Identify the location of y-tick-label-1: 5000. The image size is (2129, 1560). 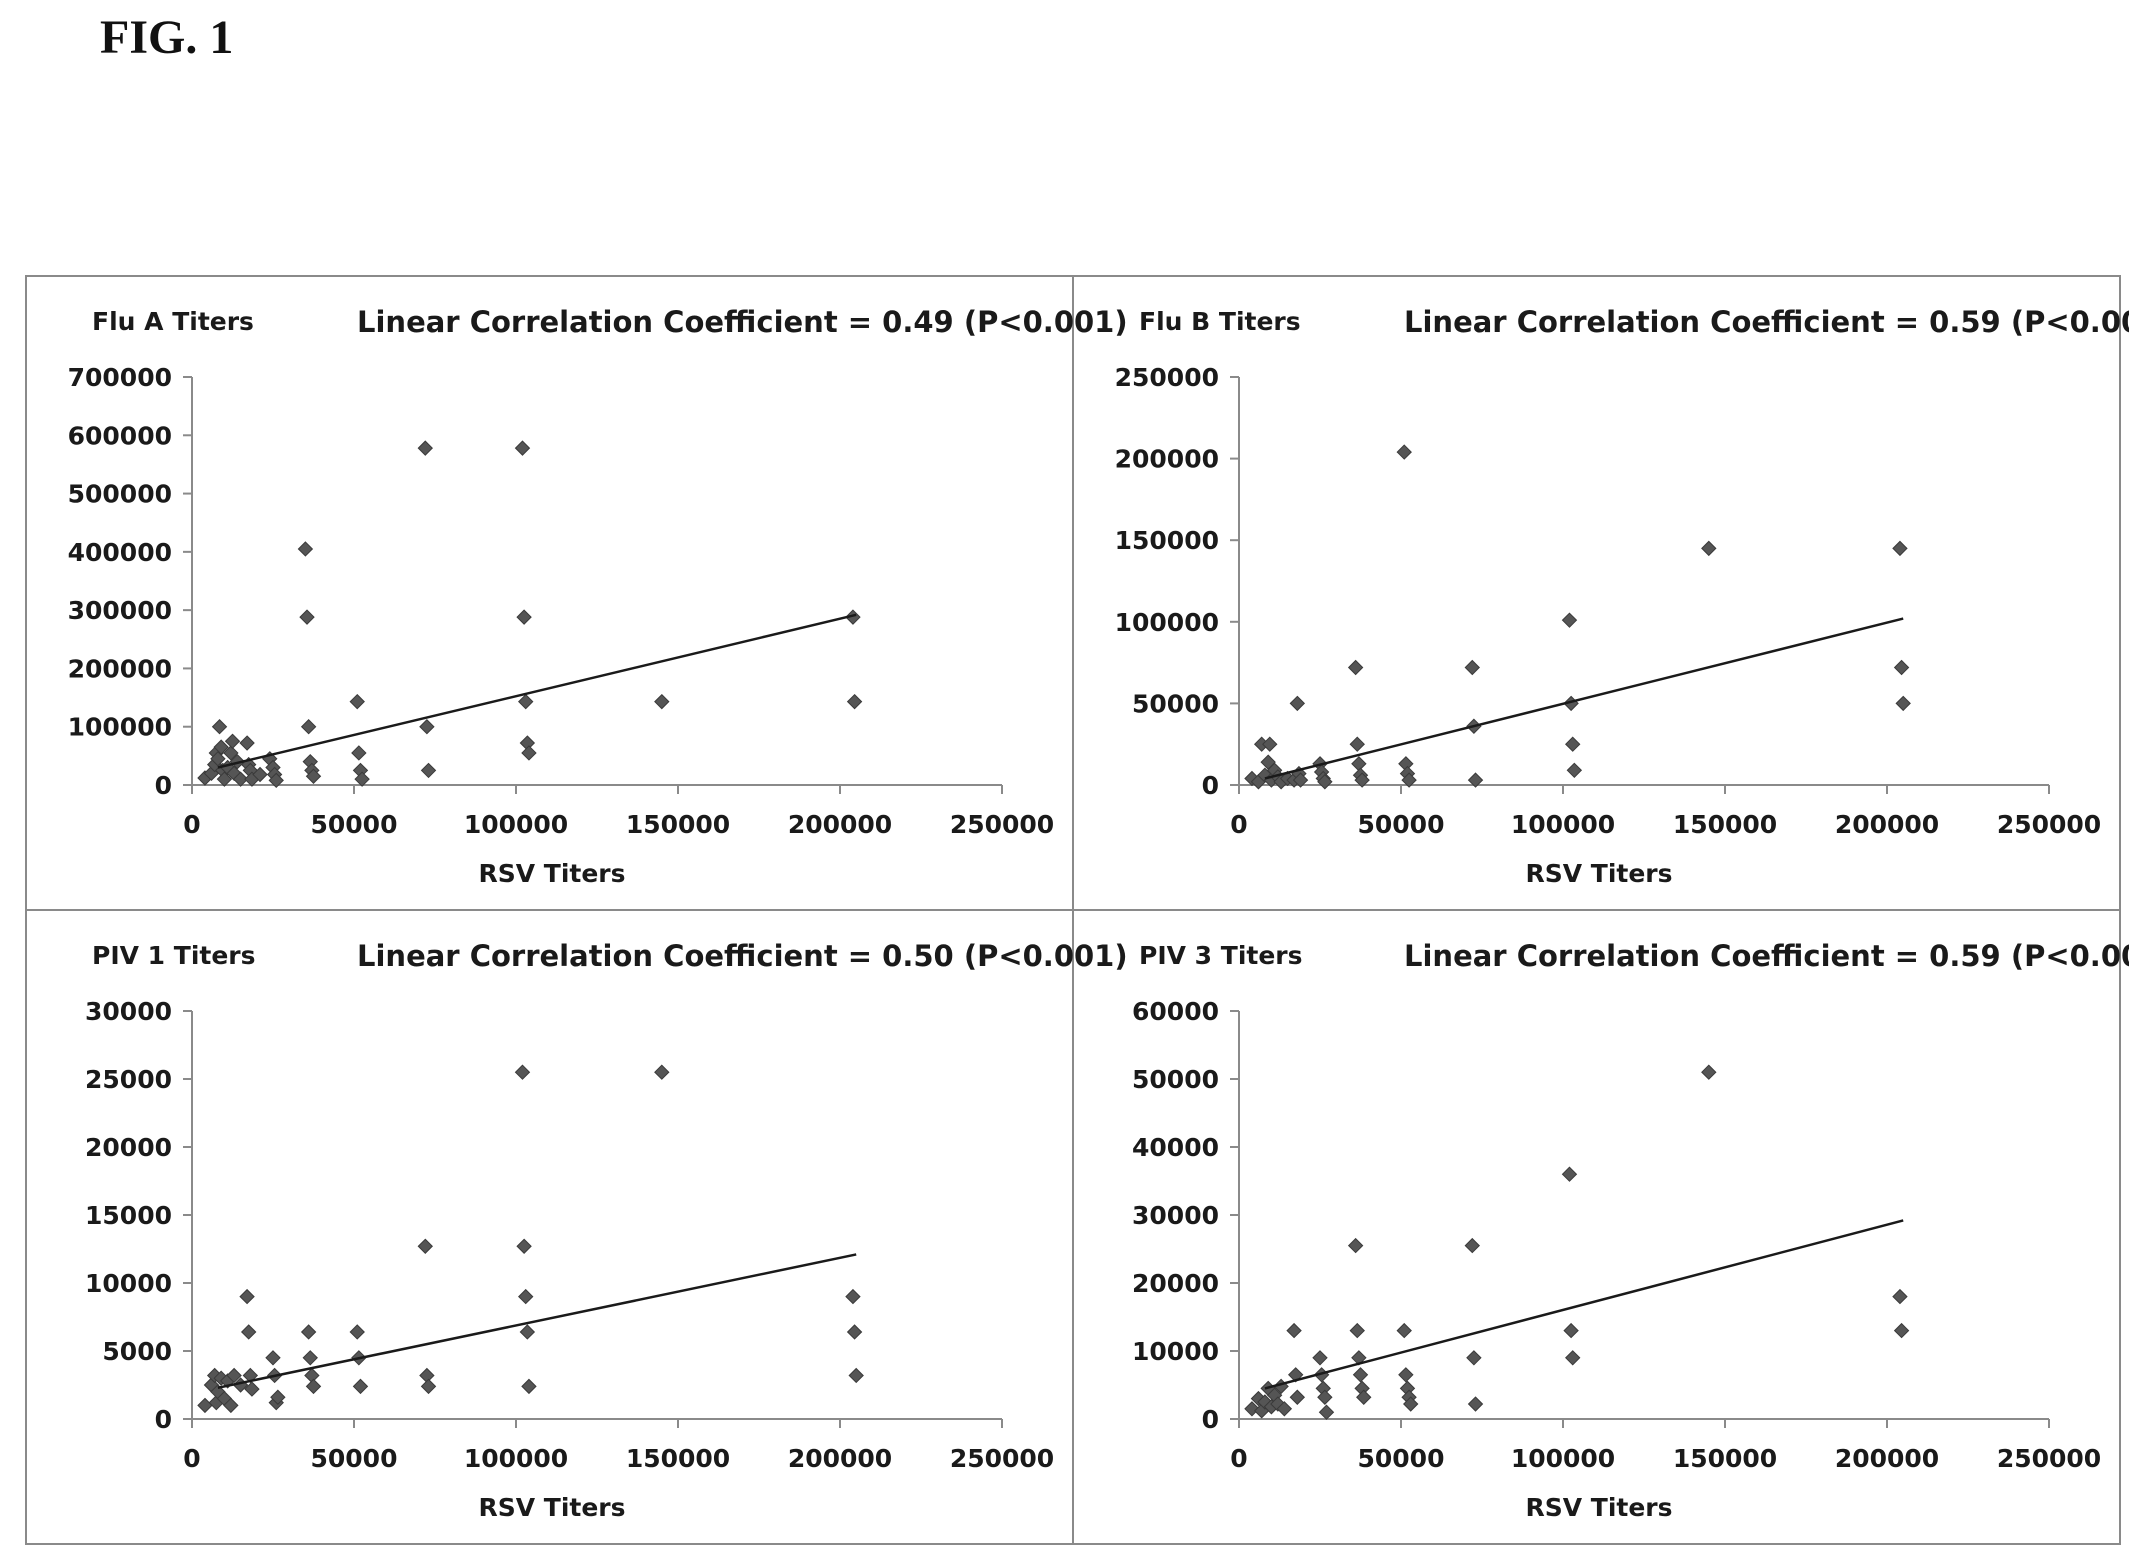
(137, 1351).